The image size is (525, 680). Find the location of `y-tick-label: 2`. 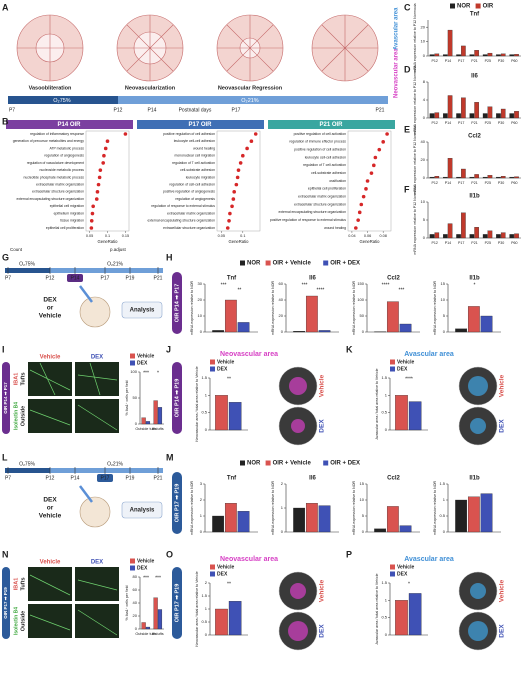

y-tick-label: 2 is located at coordinates (206, 582).